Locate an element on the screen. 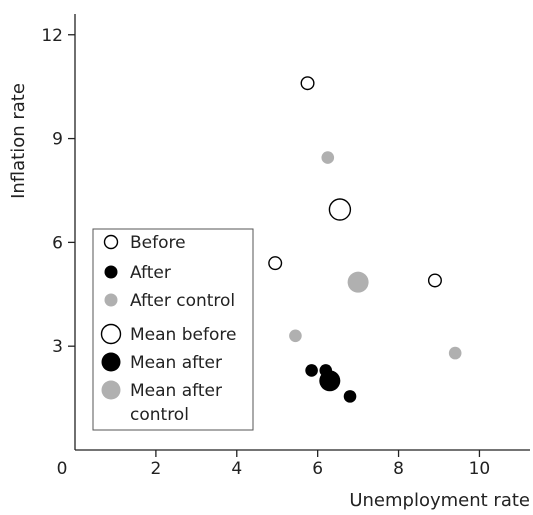  x-tick-label: 8 is located at coordinates (398, 469).